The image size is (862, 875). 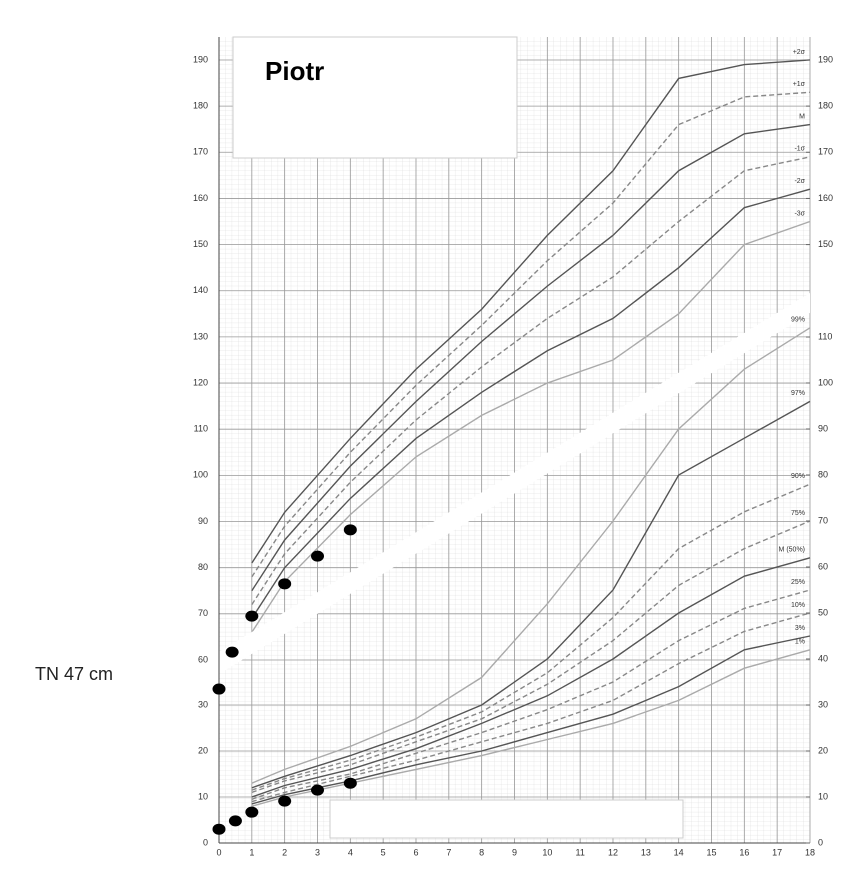 What do you see at coordinates (218, 852) in the screenshot?
I see `x-tick-label: 0` at bounding box center [218, 852].